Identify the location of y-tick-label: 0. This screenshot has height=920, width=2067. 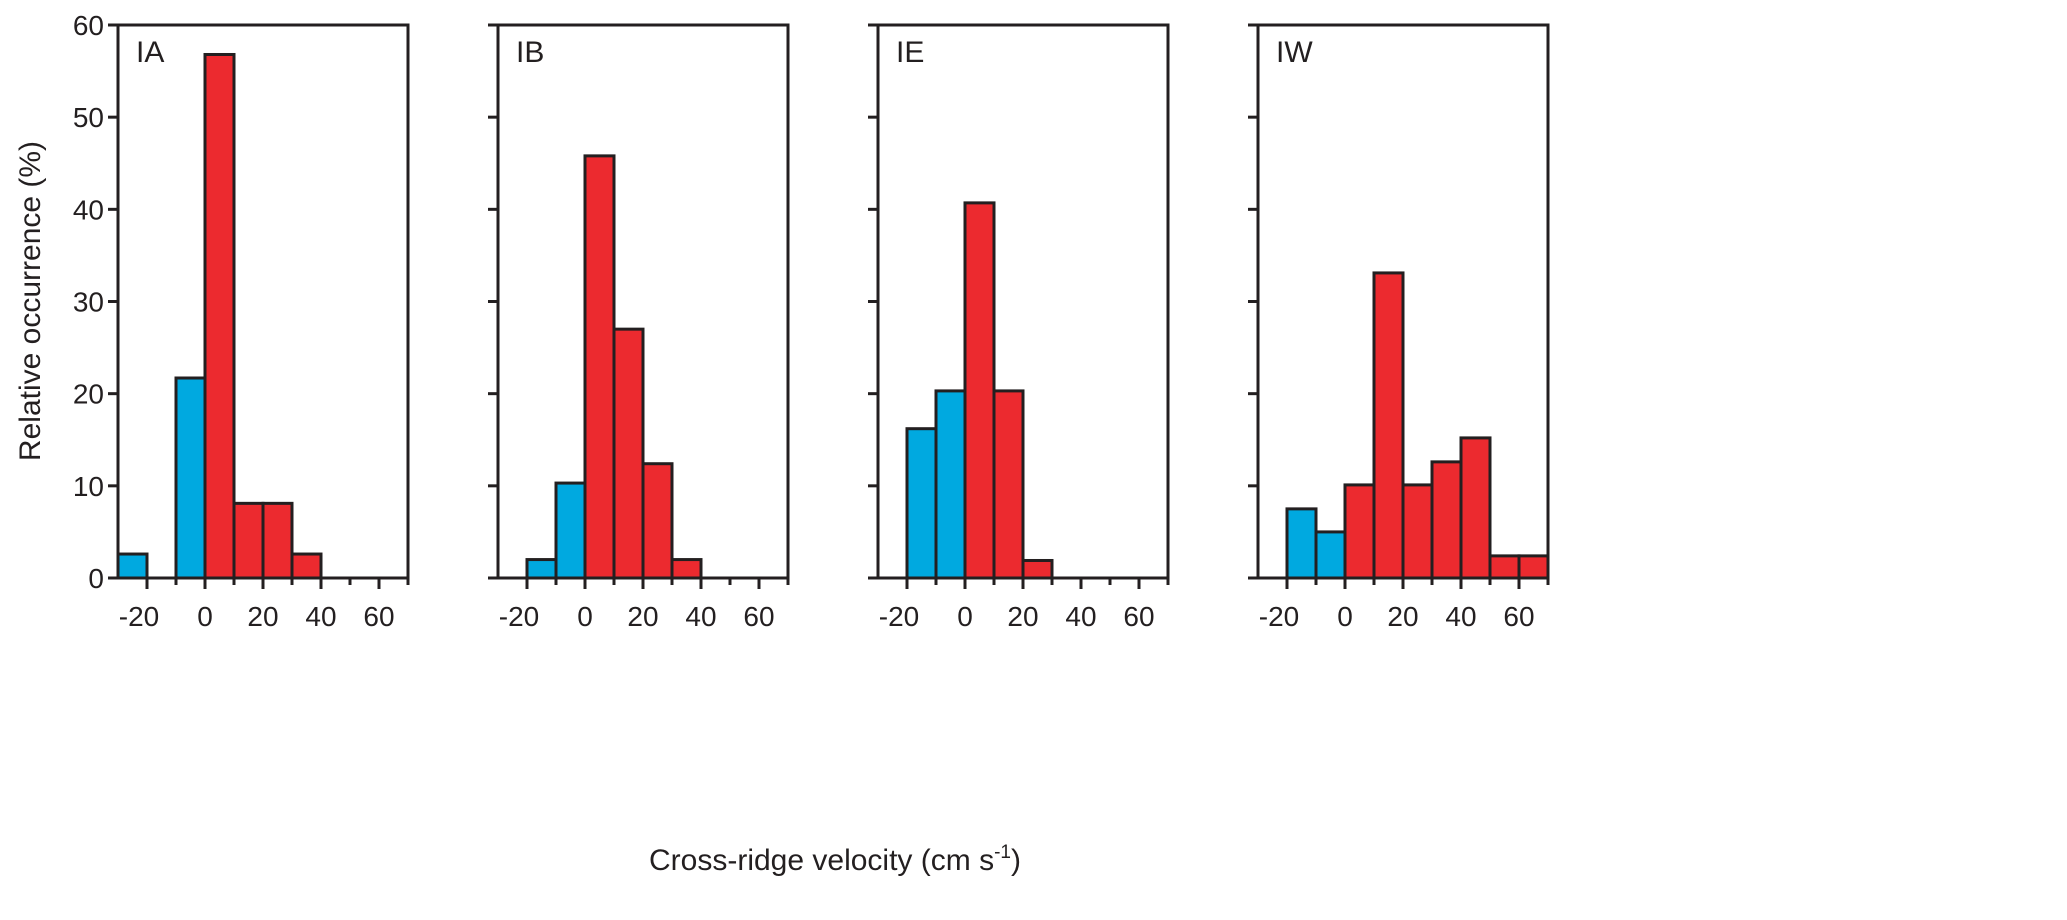
(96, 578).